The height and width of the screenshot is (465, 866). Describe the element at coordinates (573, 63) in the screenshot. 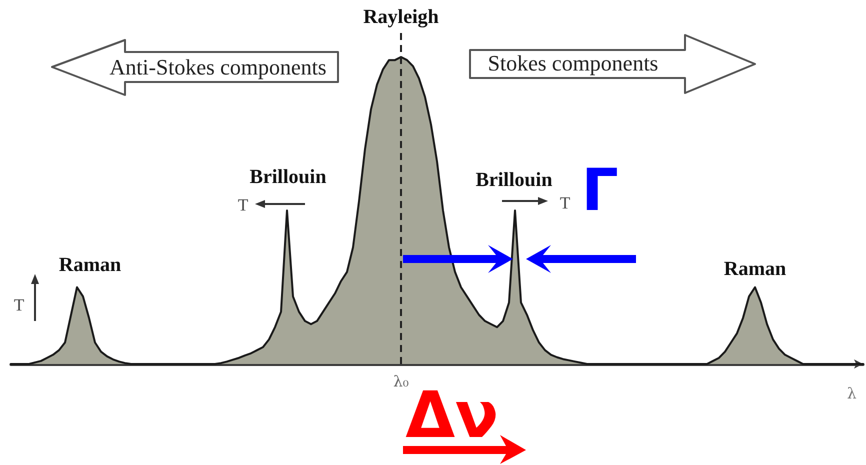

I see `annotation: Stokes components` at that location.